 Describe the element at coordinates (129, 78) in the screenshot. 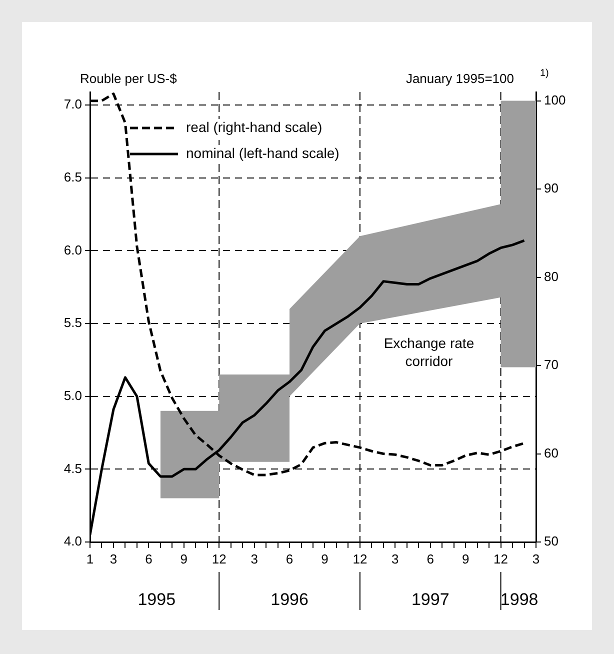

I see `y-axis-title: Rouble per US-$` at that location.